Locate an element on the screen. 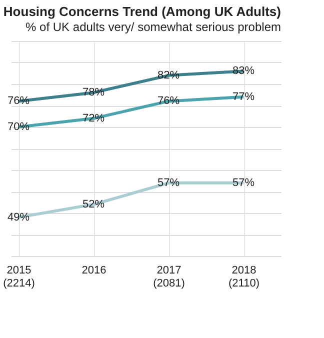 The height and width of the screenshot is (338, 324). chart-subtitle: % of UK adults very/ somewhat serious problem is located at coordinates (153, 27).